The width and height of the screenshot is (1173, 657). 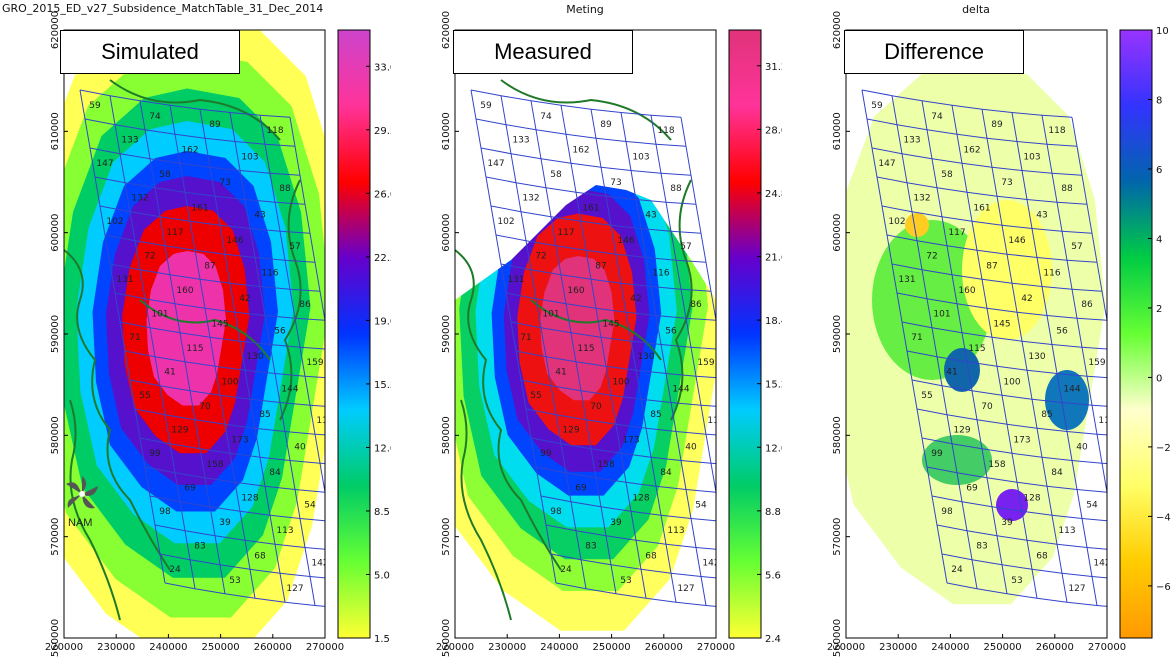 What do you see at coordinates (586, 110) in the screenshot?
I see `coastline` at bounding box center [586, 110].